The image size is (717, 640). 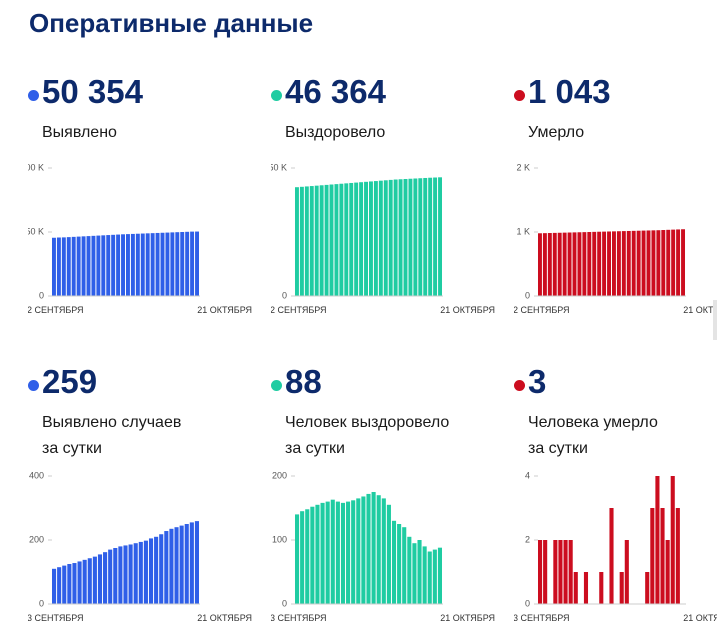 I want to click on stat-label-line1: Умерло, so click(x=556, y=132).